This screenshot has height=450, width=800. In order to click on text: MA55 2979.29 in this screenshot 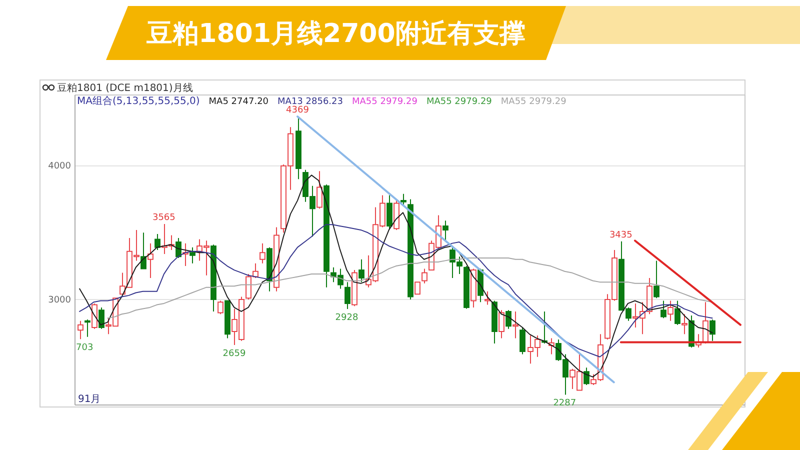, I will do `click(533, 102)`.